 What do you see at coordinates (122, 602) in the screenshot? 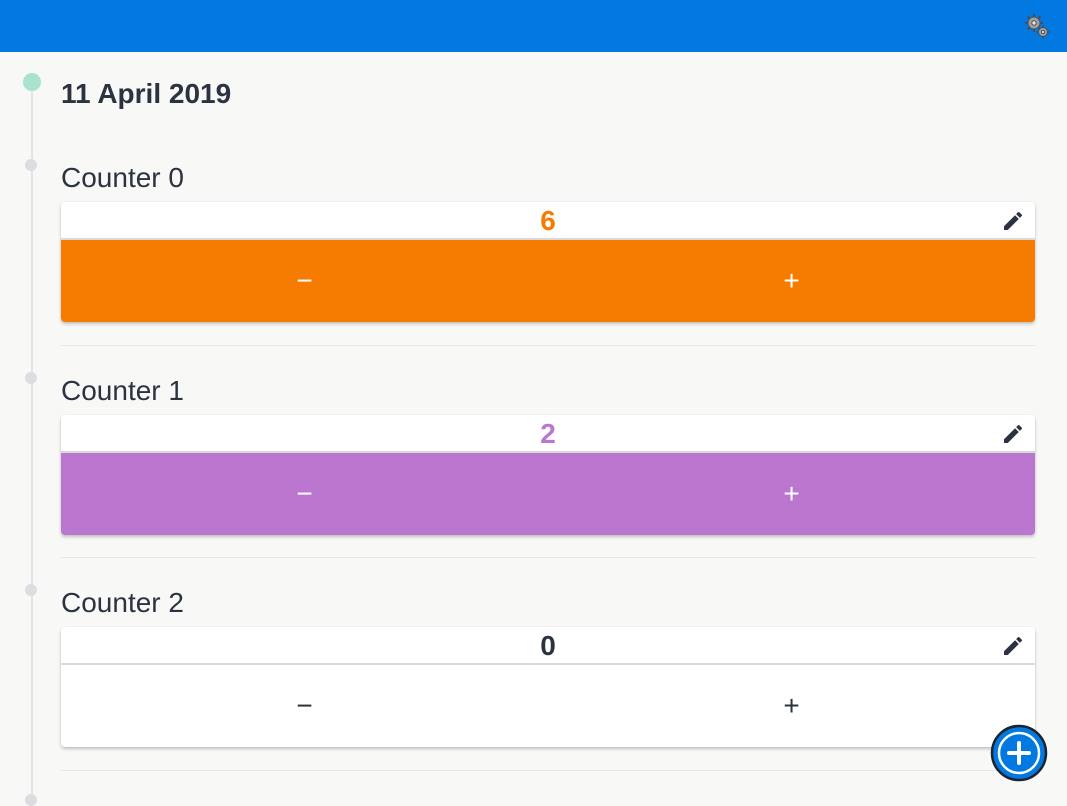
I see `counter-title: Counter 2` at bounding box center [122, 602].